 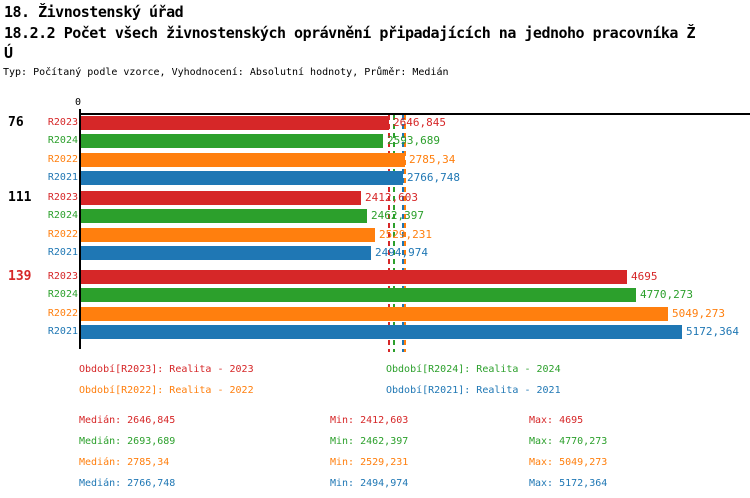 I want to click on bar-value-label: 2494,974, so click(x=401, y=252).